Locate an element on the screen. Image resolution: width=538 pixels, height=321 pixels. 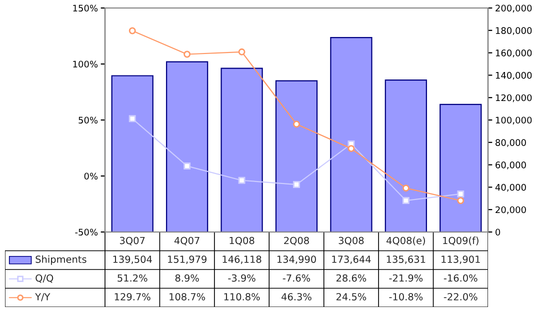
data-label: 146,118 is located at coordinates (242, 260).